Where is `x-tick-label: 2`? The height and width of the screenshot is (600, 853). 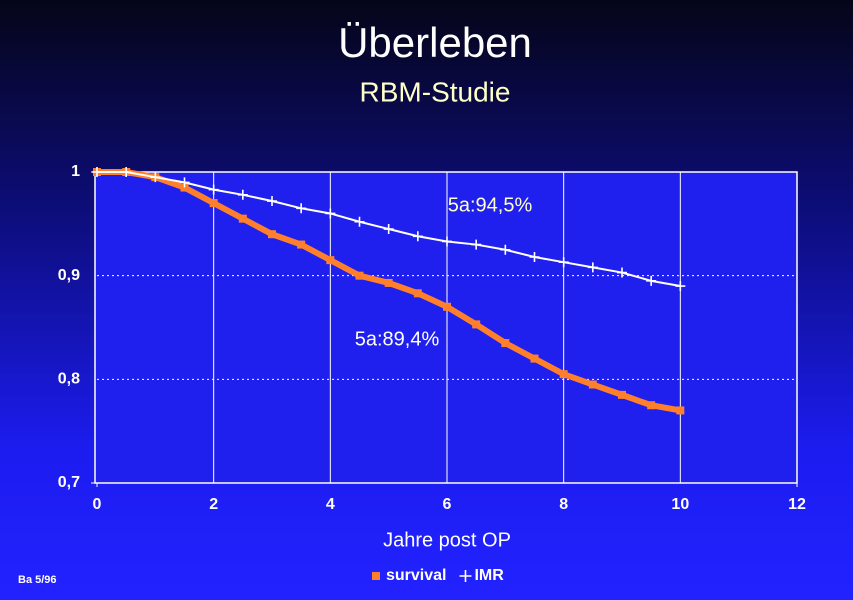 x-tick-label: 2 is located at coordinates (213, 504).